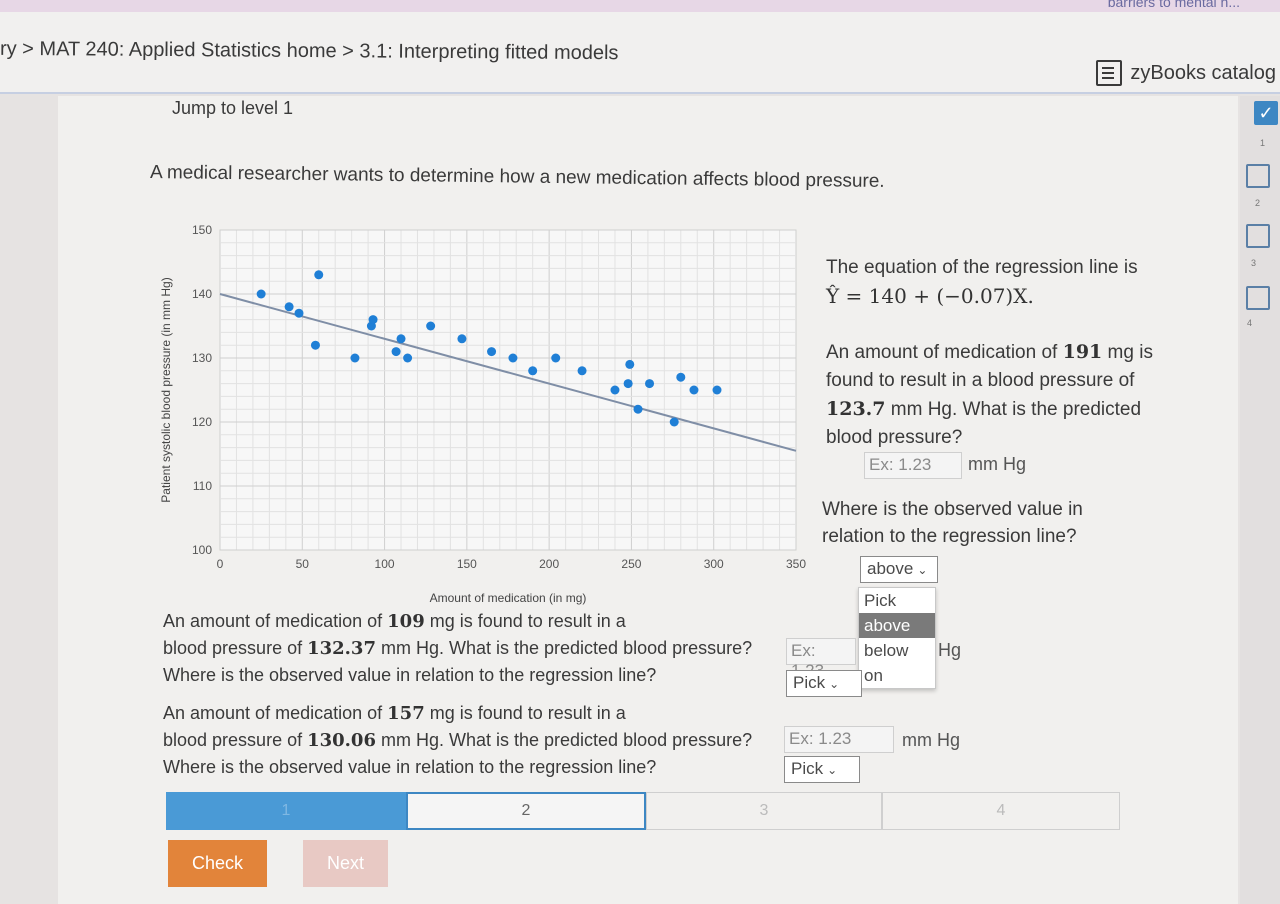  Describe the element at coordinates (525, 713) in the screenshot. I see `q3-text-b: mg is found to result in a` at that location.